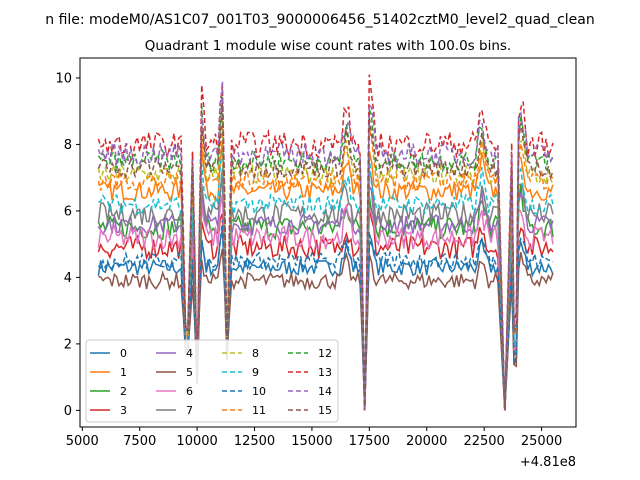 The width and height of the screenshot is (640, 480). I want to click on x-tick-label: 7500, so click(139, 441).